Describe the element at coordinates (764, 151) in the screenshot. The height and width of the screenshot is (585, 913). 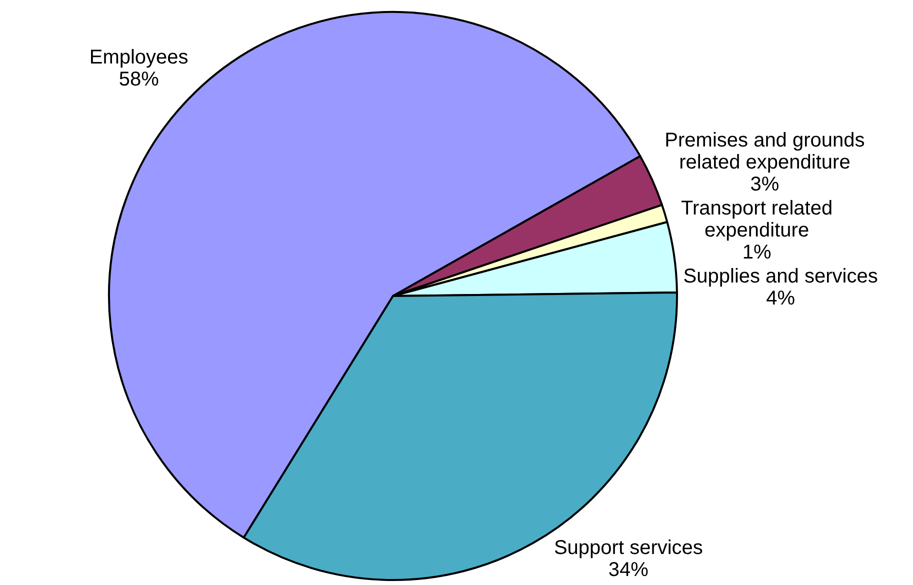
I see `slice-label: Premises and grounds related expenditure` at that location.